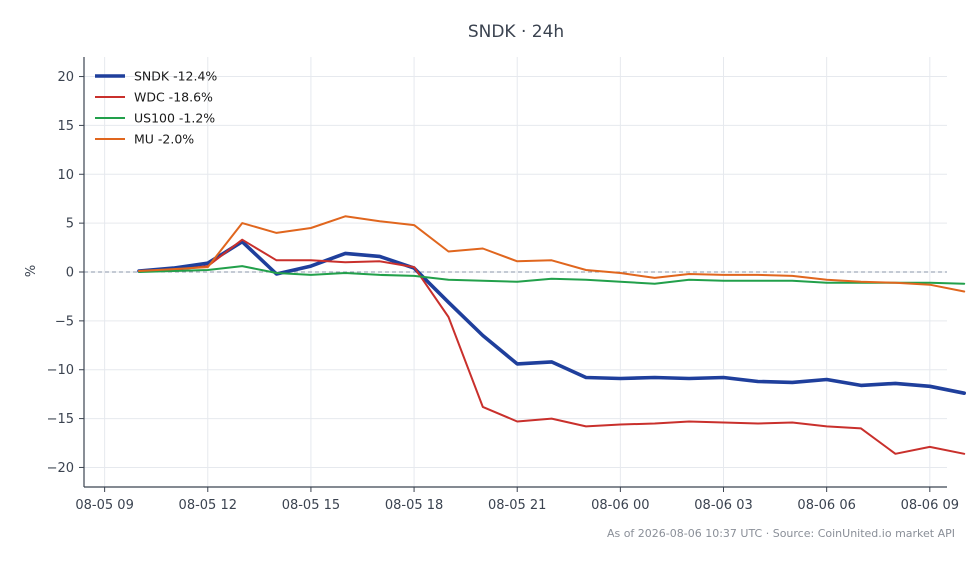  What do you see at coordinates (70, 273) in the screenshot?
I see `y-tick-label: 0` at bounding box center [70, 273].